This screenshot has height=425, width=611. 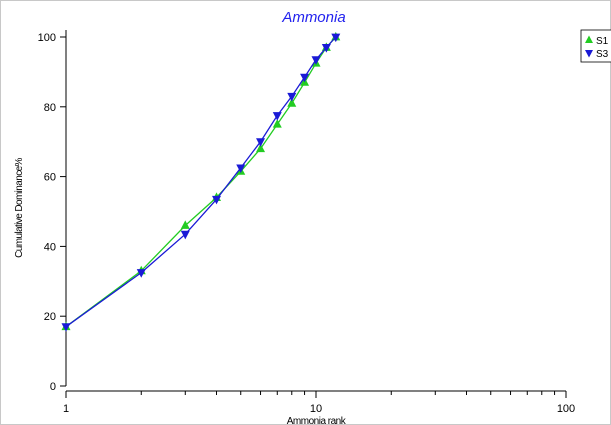 What do you see at coordinates (566, 409) in the screenshot?
I see `x-tick-label: 100` at bounding box center [566, 409].